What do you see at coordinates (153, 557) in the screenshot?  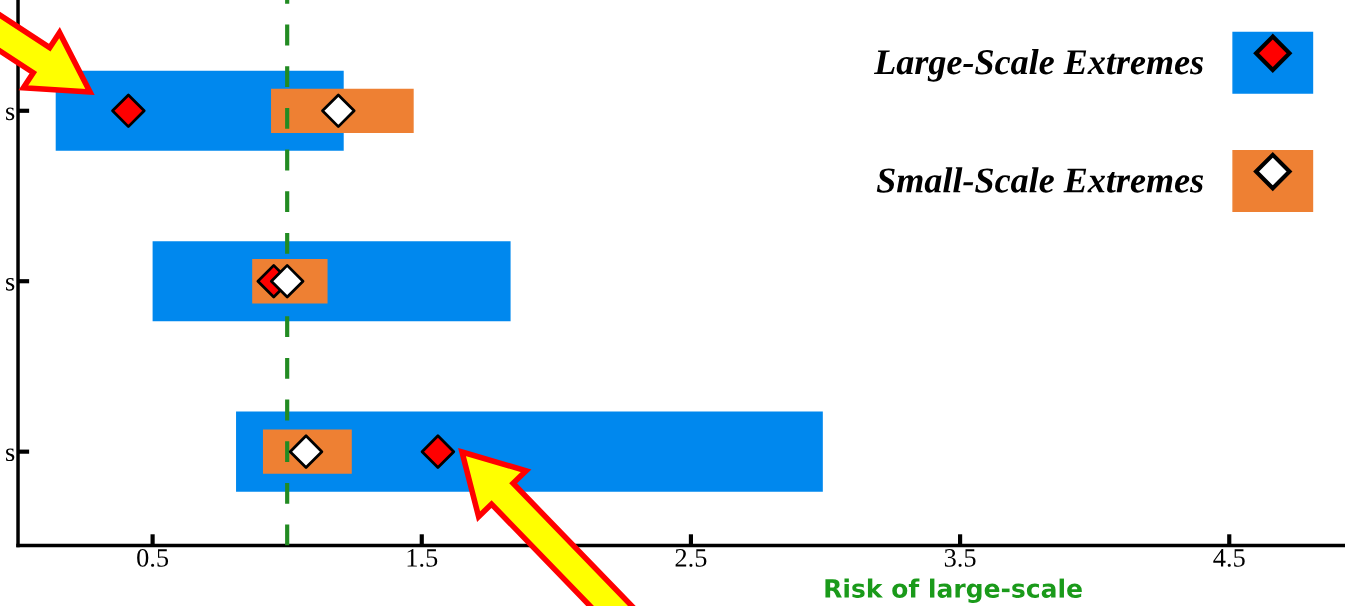 I see `x-tick-label: 0.5` at bounding box center [153, 557].